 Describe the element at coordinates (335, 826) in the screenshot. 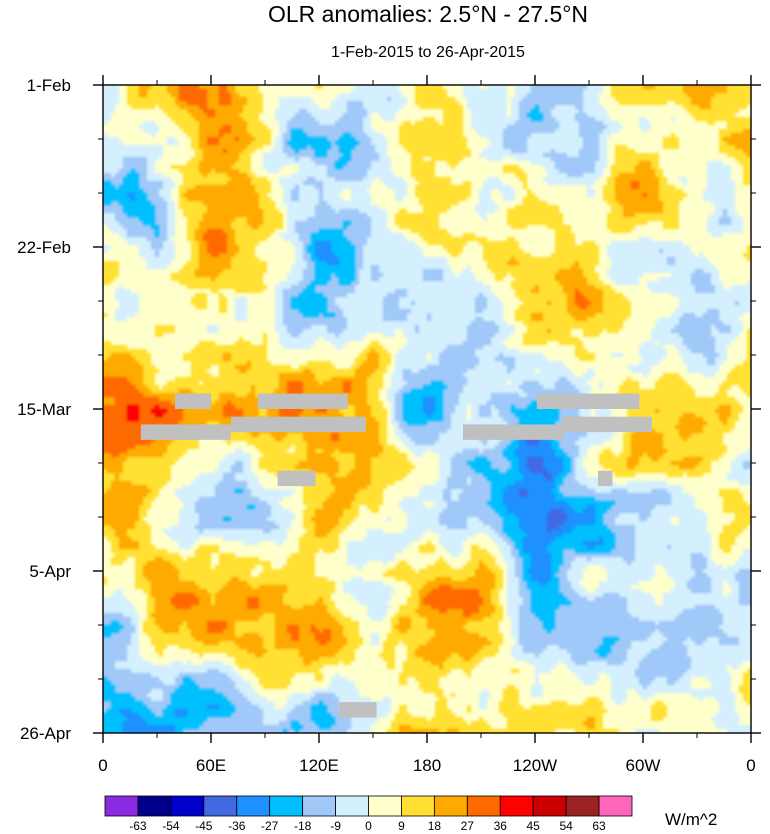

I see `colorbar-label: -9` at that location.